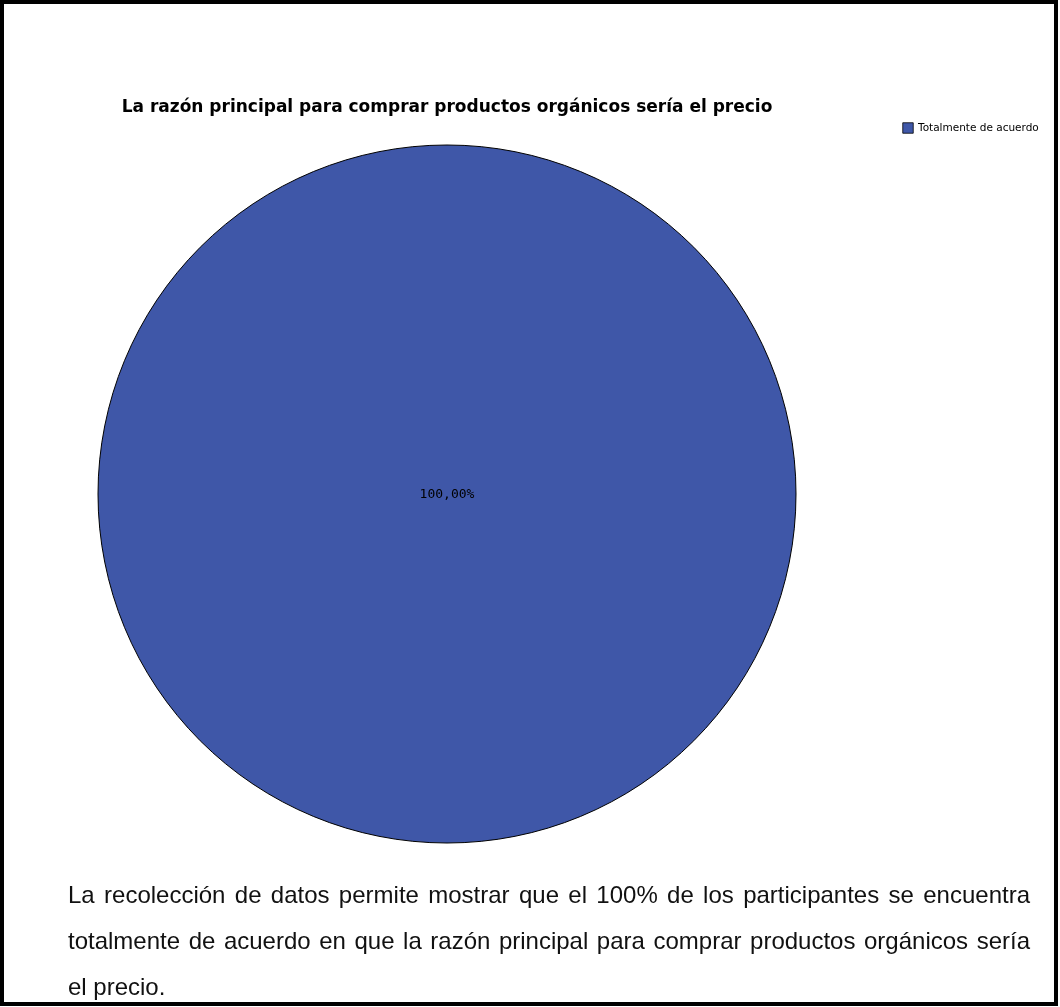  I want to click on data-label: 100,00%, so click(447, 493).